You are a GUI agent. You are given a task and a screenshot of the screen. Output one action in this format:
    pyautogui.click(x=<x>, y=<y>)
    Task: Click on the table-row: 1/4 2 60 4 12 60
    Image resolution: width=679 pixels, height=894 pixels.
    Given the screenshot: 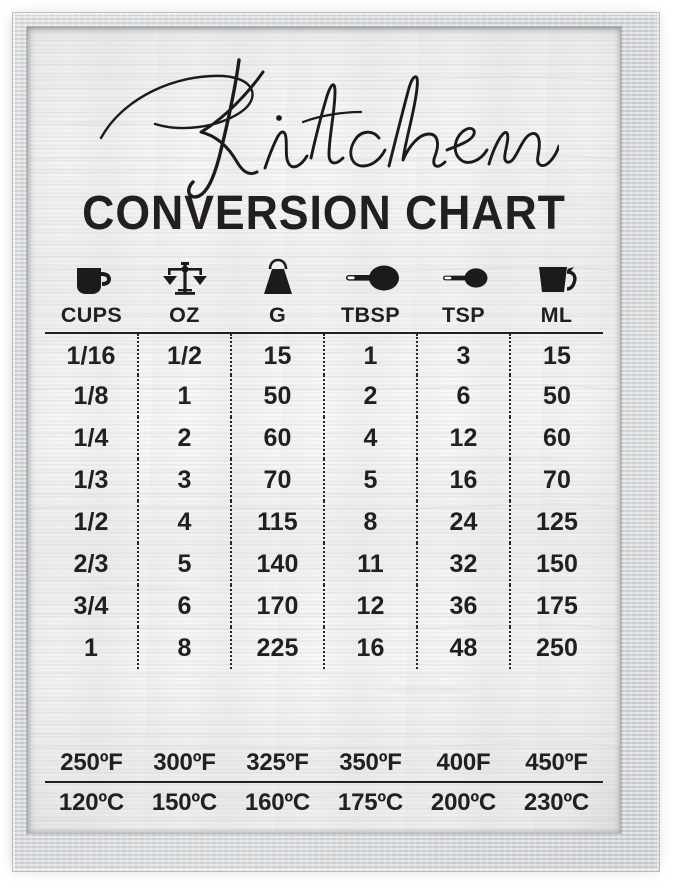 What is the action you would take?
    pyautogui.click(x=324, y=438)
    